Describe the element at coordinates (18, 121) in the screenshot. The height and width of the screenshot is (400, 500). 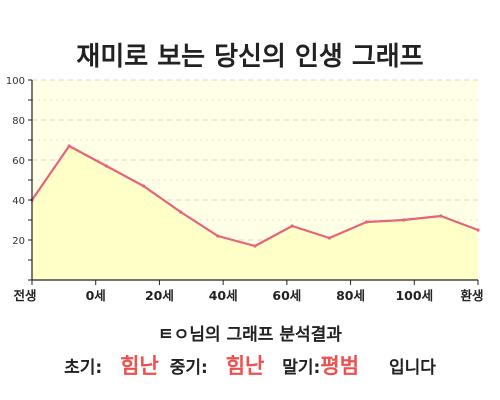
I see `y-tick-label: 80` at that location.